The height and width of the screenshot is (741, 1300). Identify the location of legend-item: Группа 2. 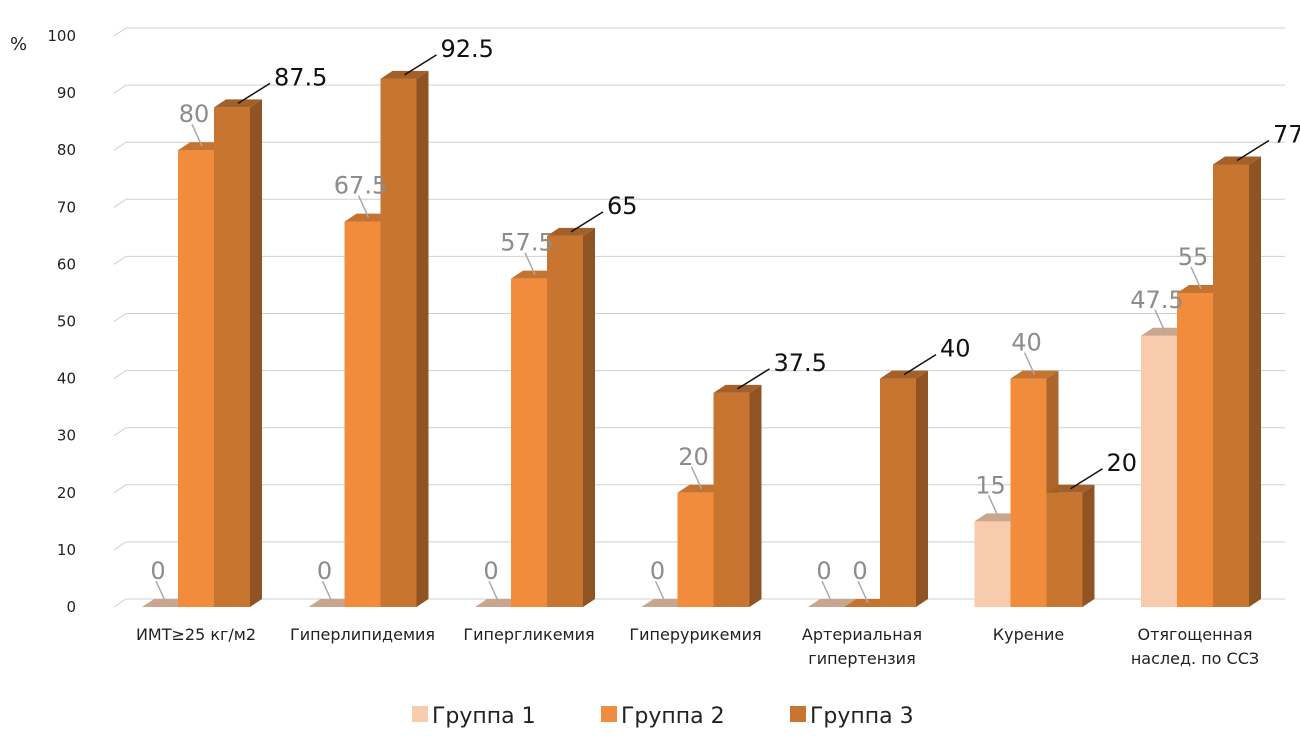
(663, 716).